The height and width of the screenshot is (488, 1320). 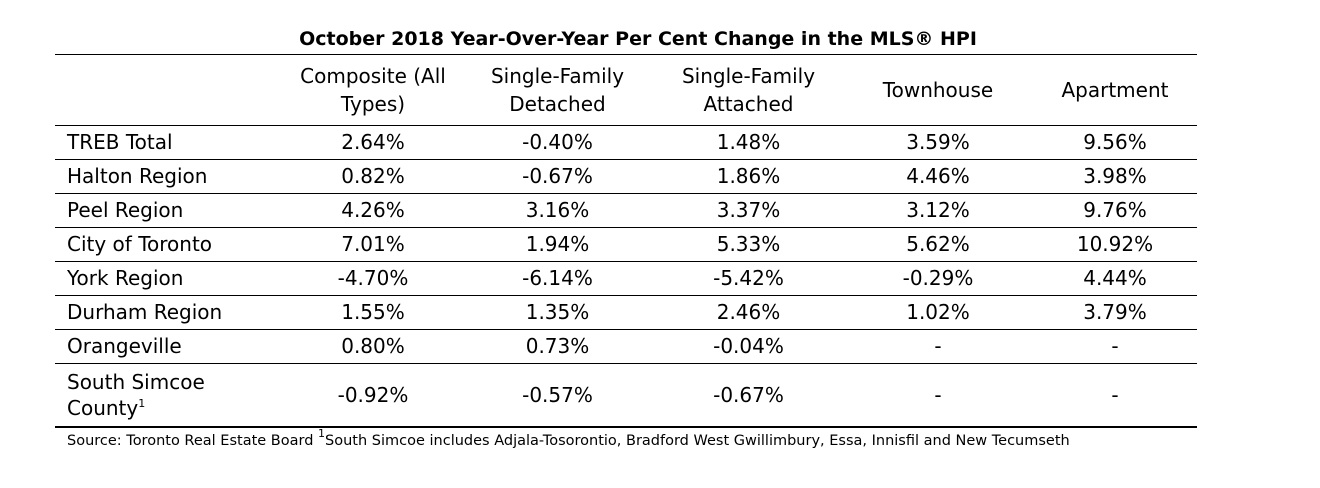 What do you see at coordinates (748, 244) in the screenshot?
I see `value-cell: 5.33%` at bounding box center [748, 244].